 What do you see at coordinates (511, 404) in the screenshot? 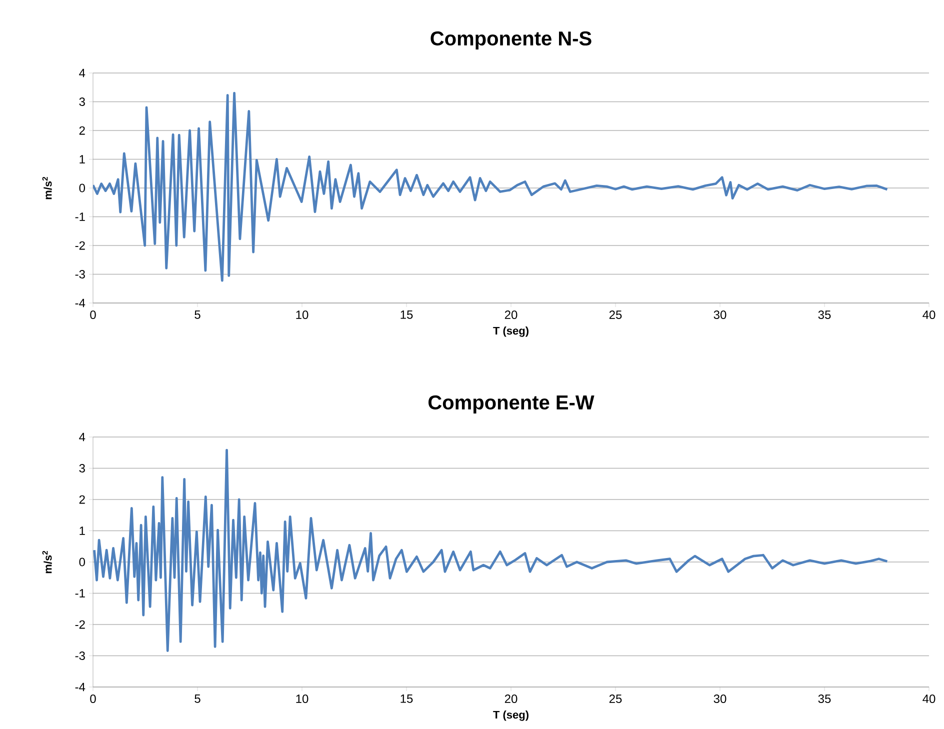
I see `chart-title: Componente E-W` at bounding box center [511, 404].